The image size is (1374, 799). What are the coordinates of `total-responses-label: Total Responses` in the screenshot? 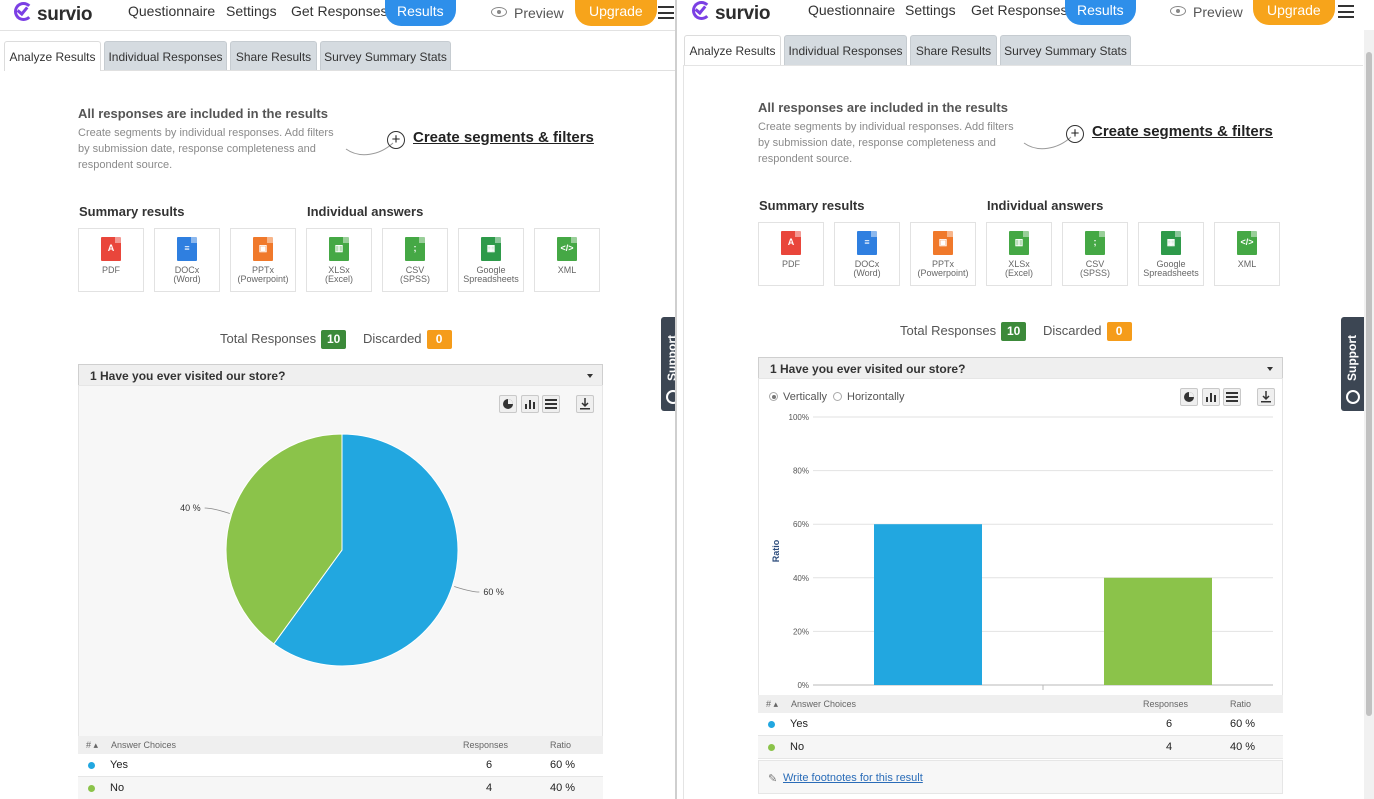 It's located at (268, 338).